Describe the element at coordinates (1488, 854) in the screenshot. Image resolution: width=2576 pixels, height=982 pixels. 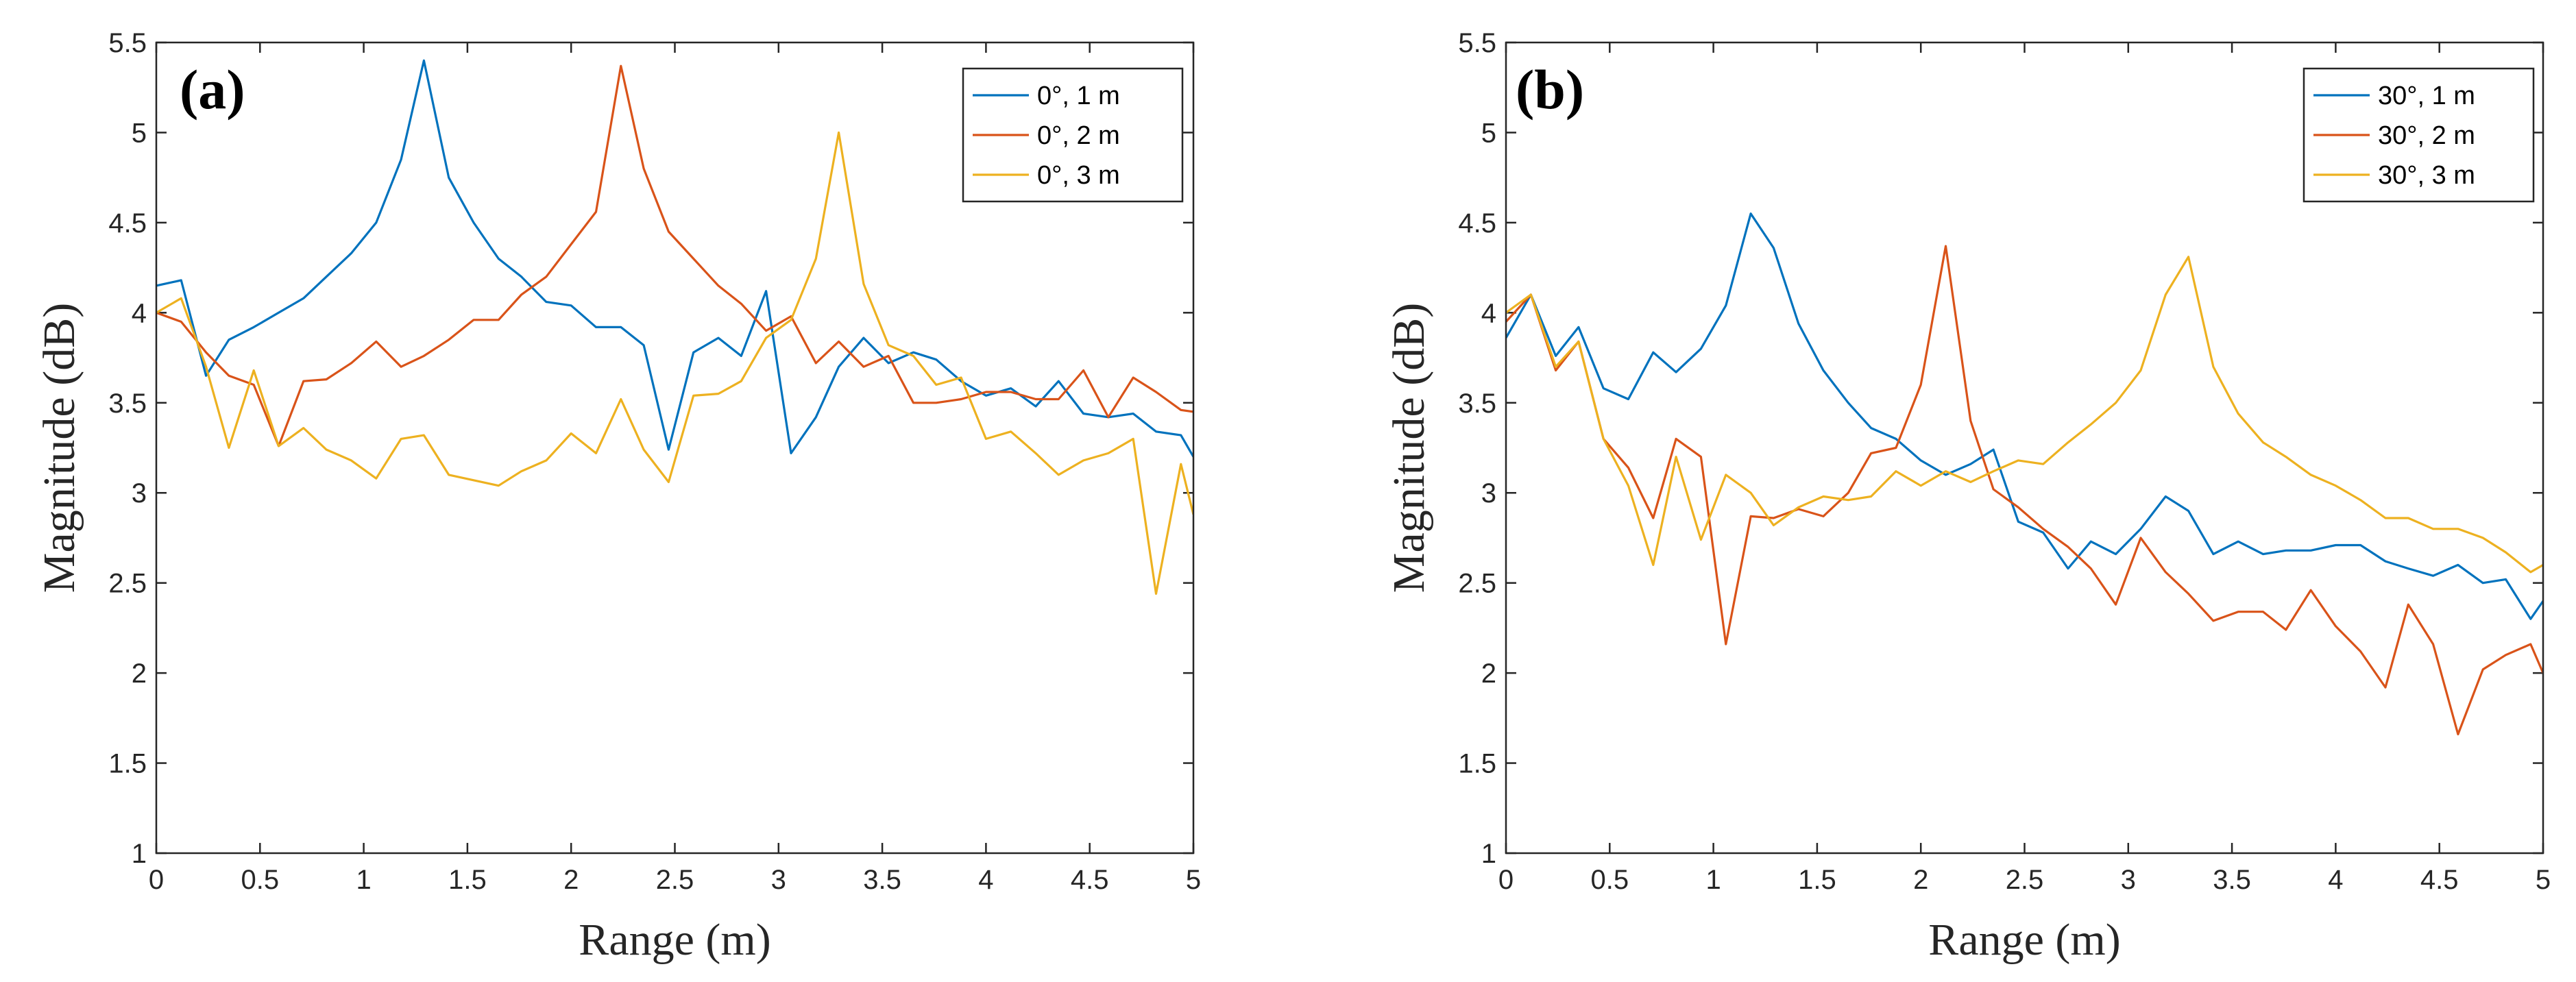
I see `y-tick-label-b: 1` at that location.